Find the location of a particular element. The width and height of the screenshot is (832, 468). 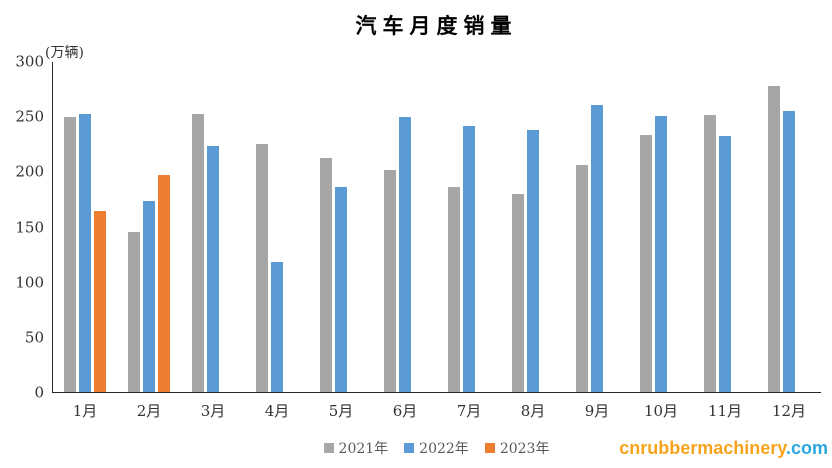

bar-group-1月: 1月 is located at coordinates (85, 241).